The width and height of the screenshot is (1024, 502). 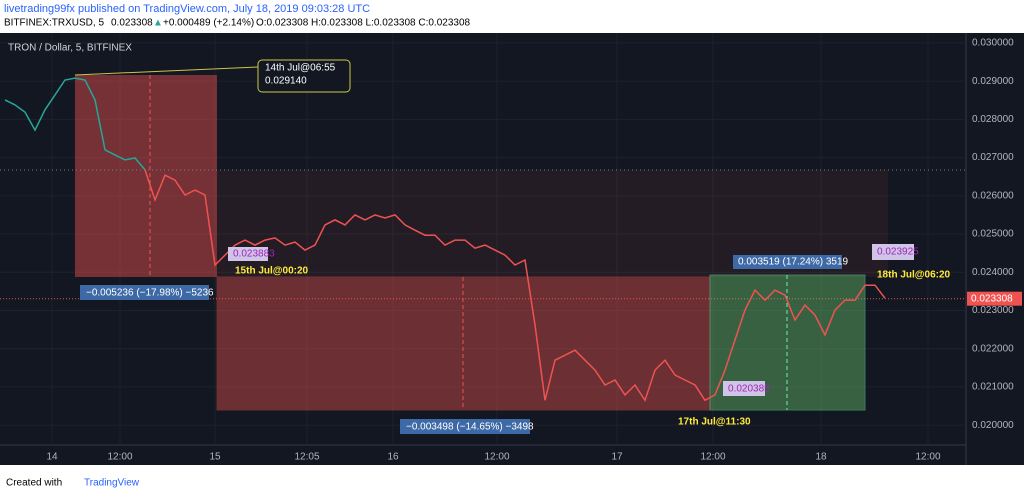 I want to click on x-tick-label: 12:05, so click(x=306, y=457).